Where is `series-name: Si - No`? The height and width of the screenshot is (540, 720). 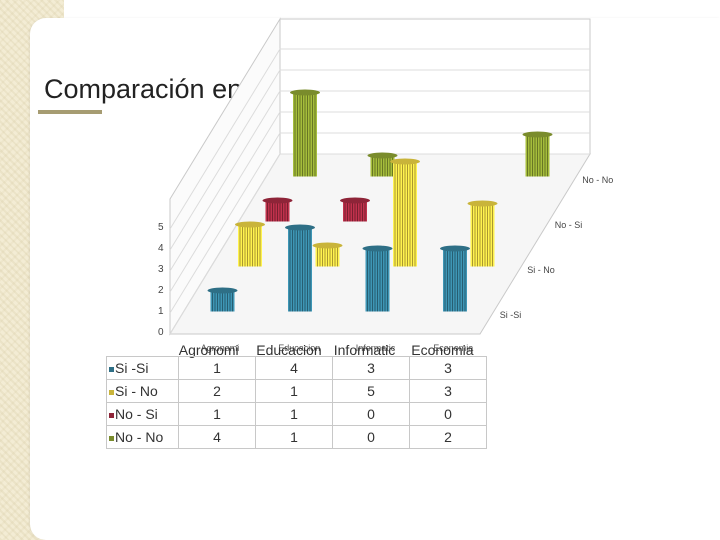 series-name: Si - No is located at coordinates (136, 391).